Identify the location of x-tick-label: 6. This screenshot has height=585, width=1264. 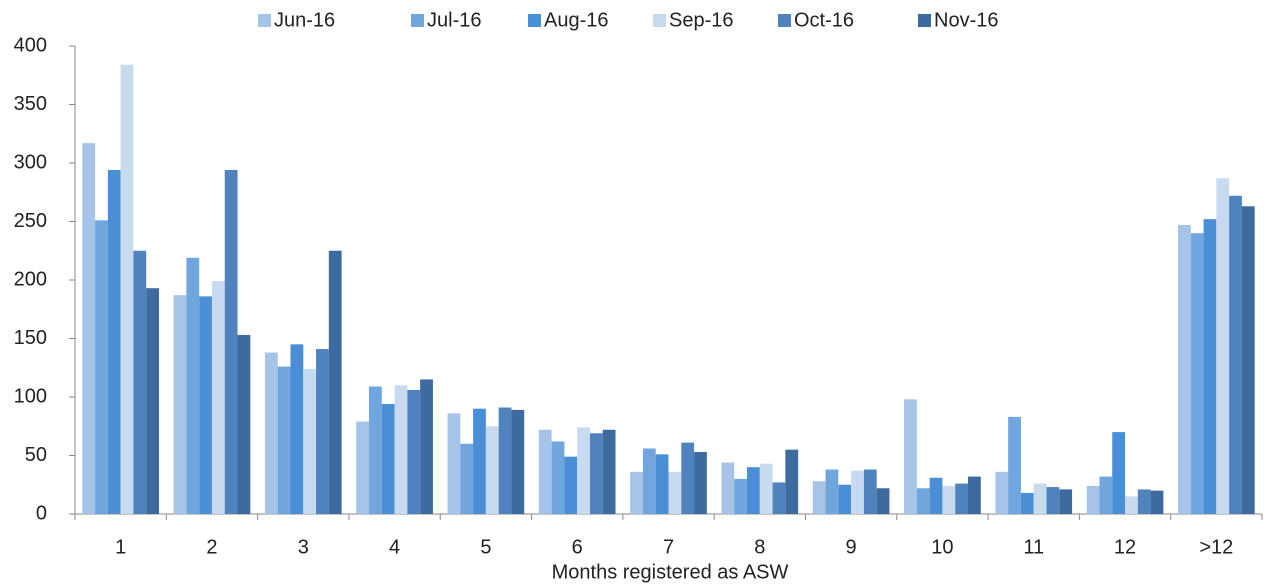
(577, 547).